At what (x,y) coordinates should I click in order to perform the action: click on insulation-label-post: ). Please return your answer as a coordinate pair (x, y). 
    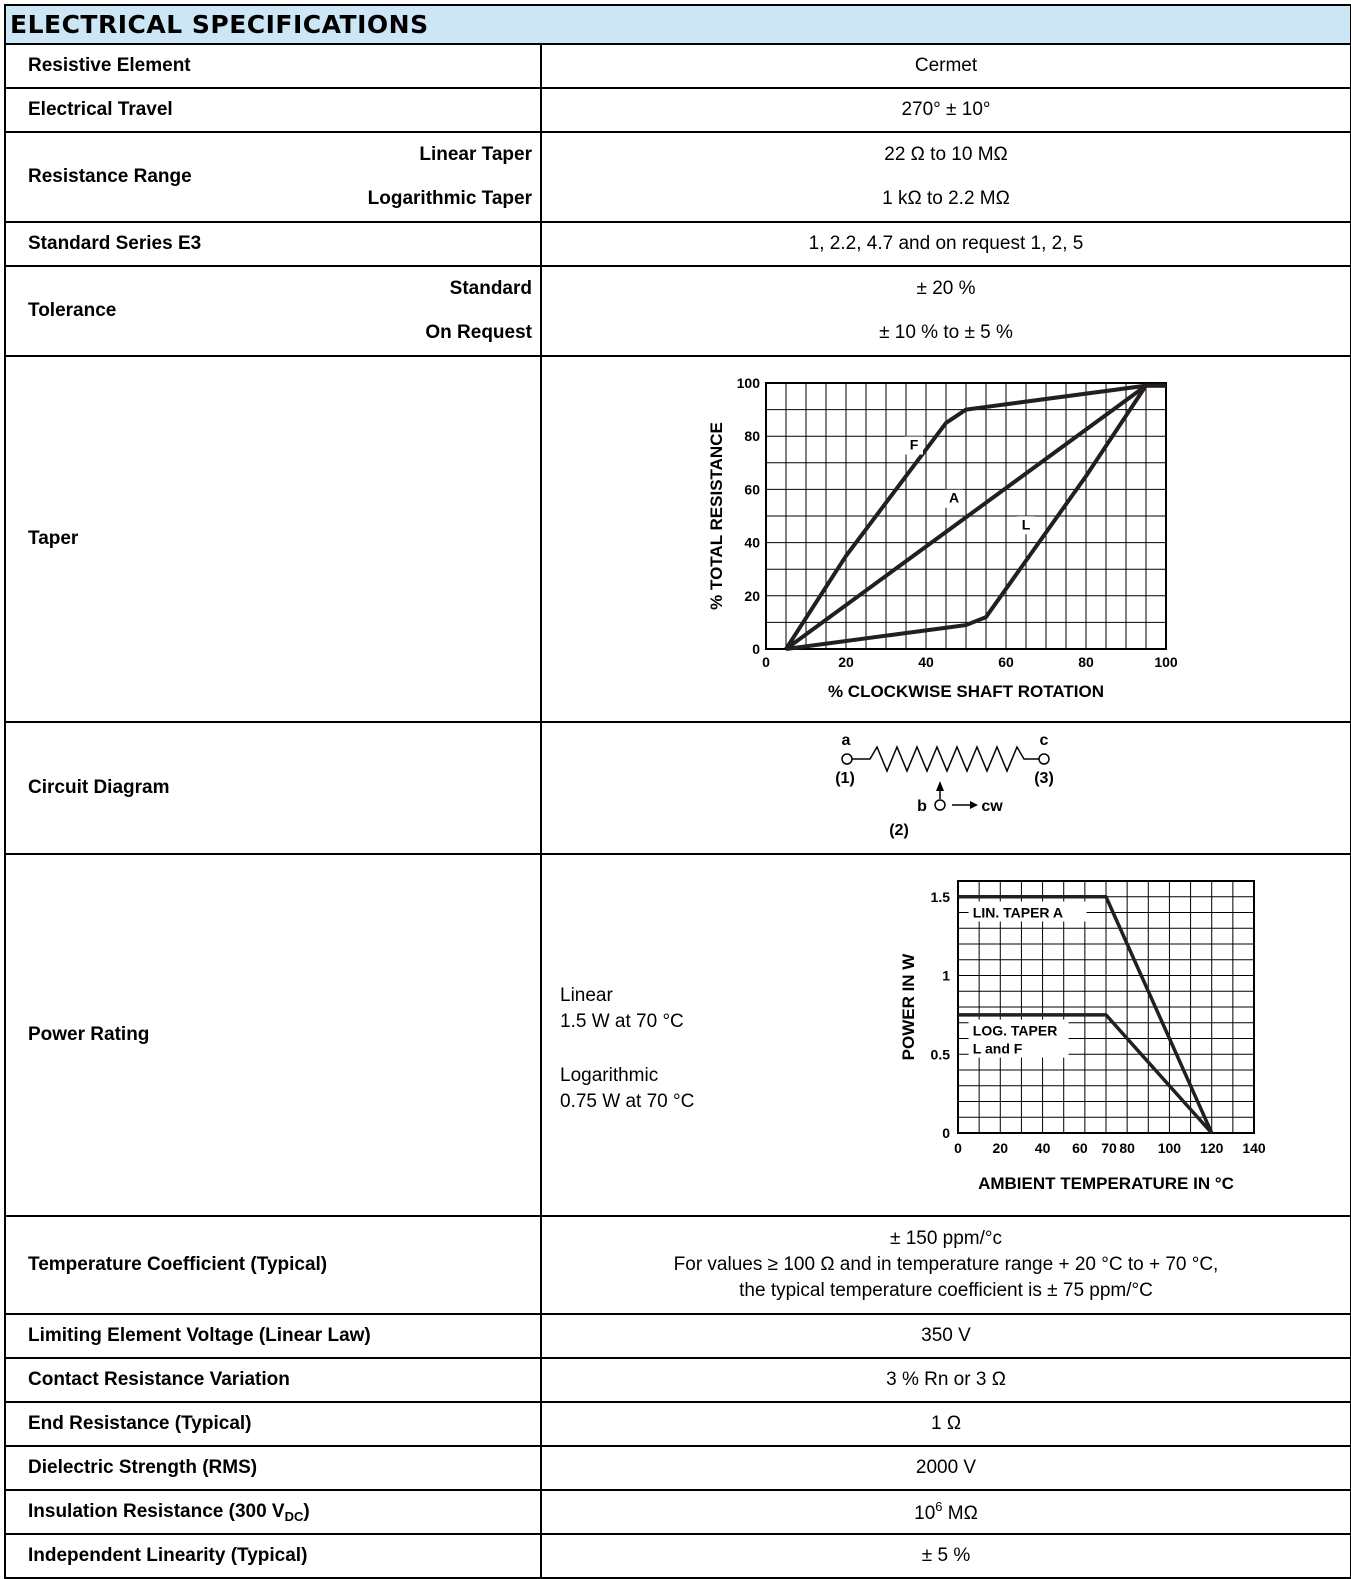
    Looking at the image, I should click on (306, 1511).